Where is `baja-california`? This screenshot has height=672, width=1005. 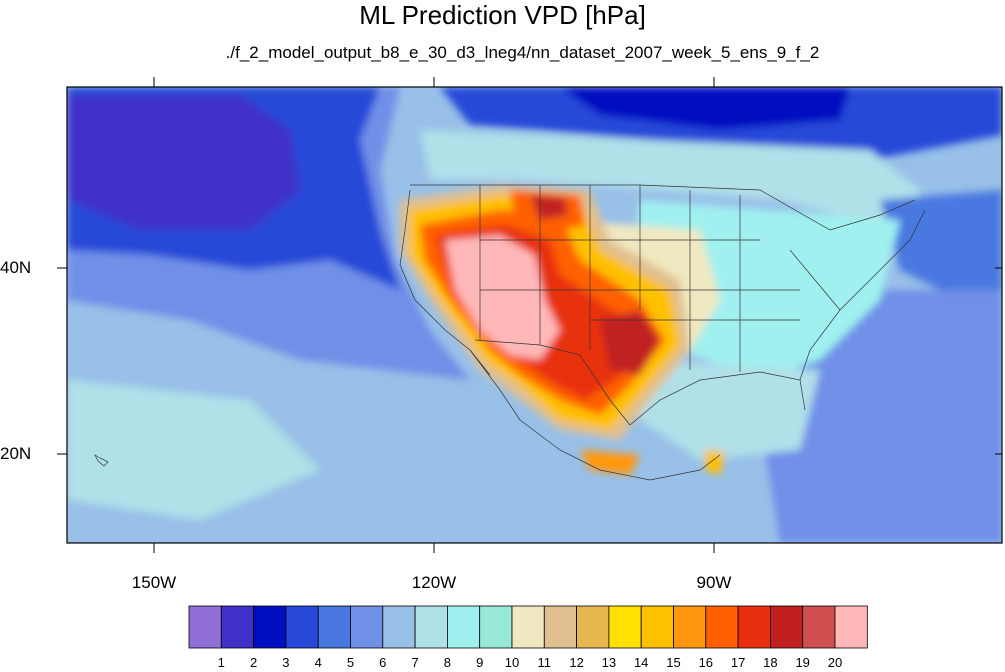 baja-california is located at coordinates (495, 385).